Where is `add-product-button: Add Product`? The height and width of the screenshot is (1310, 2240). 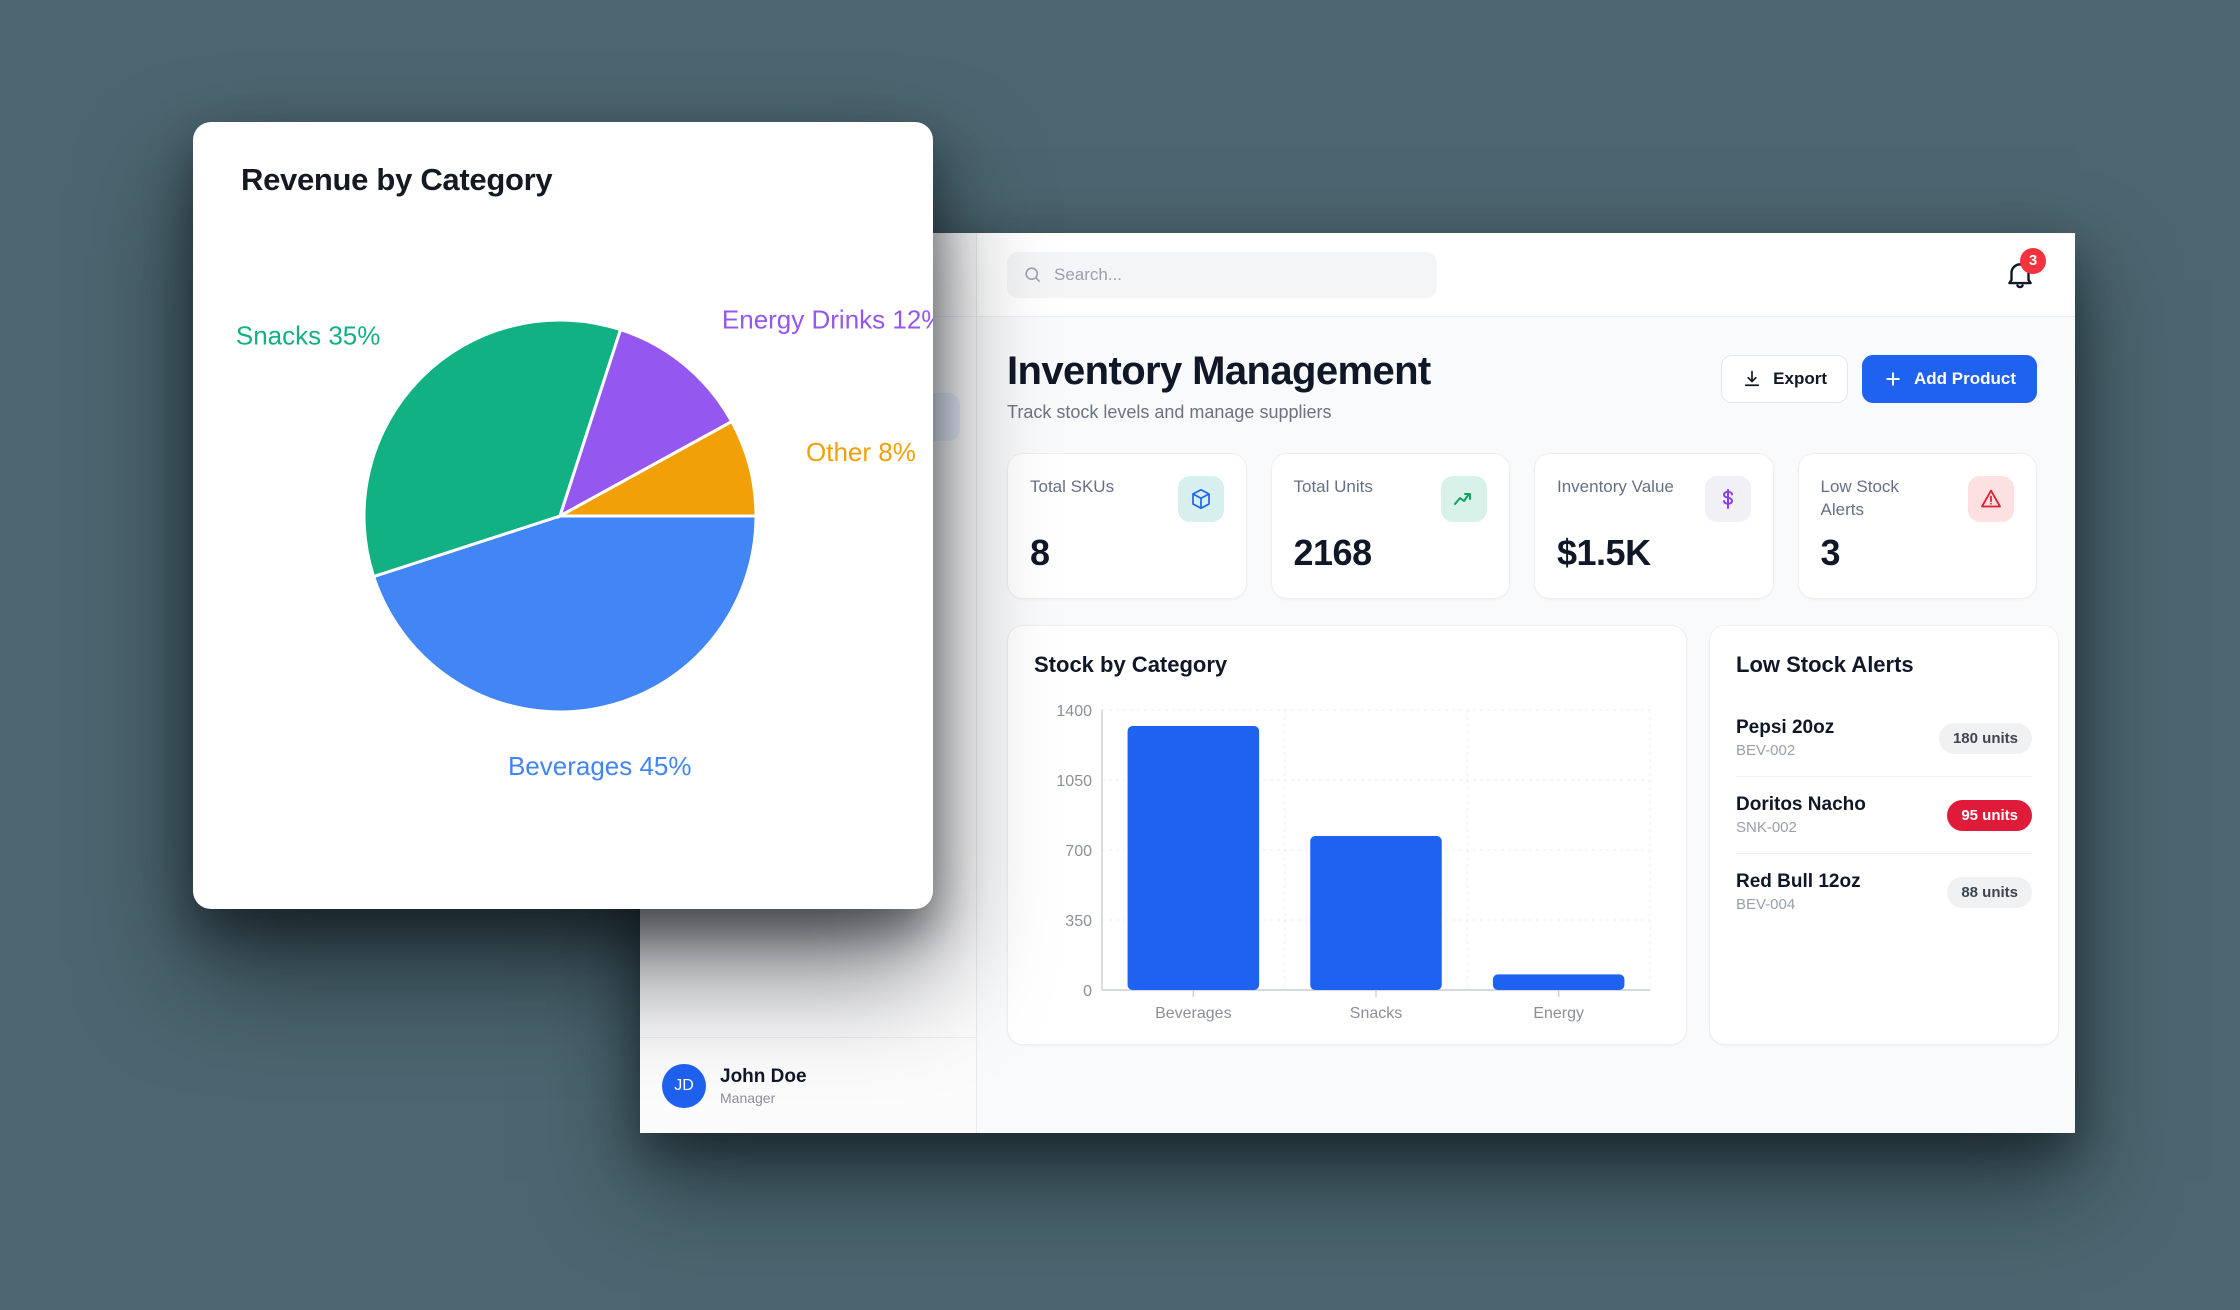 add-product-button: Add Product is located at coordinates (1949, 379).